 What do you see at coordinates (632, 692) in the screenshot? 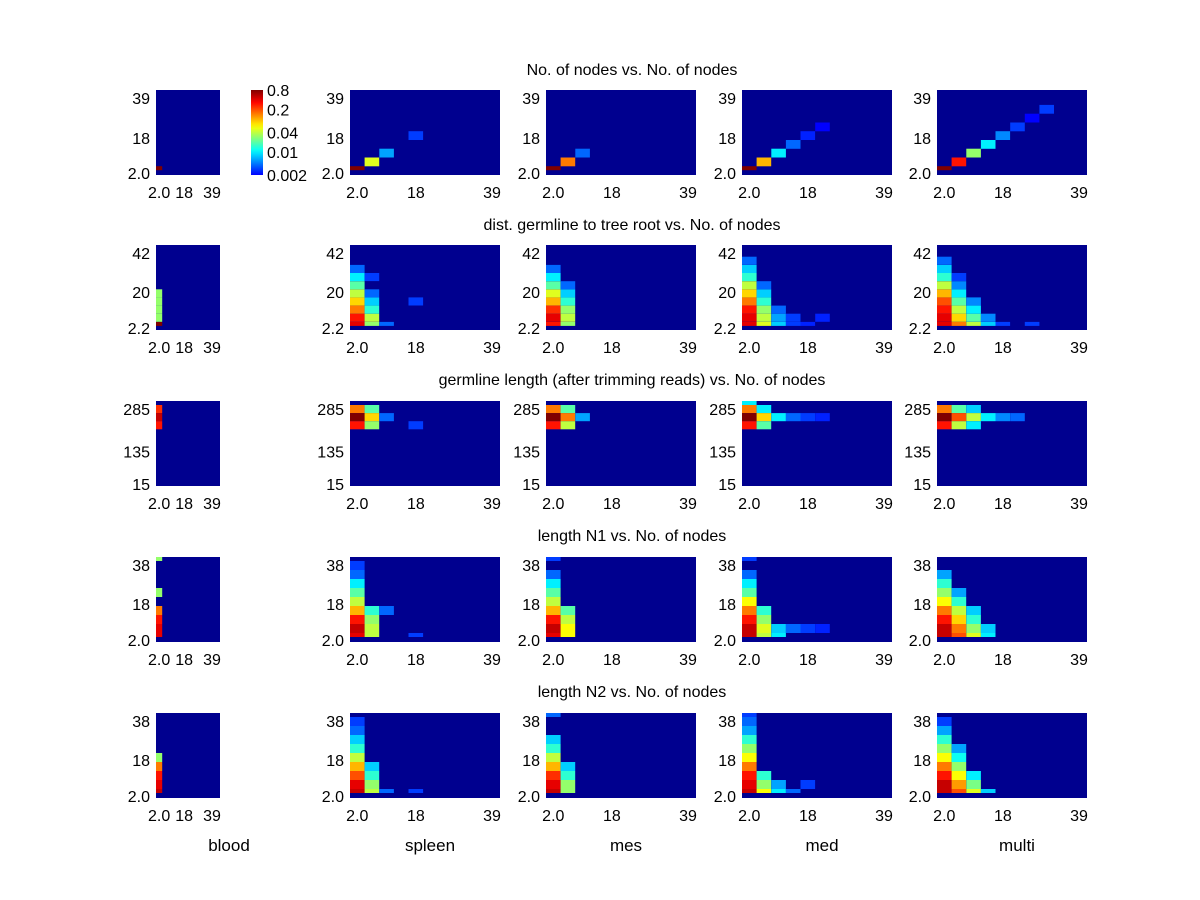
I see `row-title: length N2 vs. No. of nodes` at bounding box center [632, 692].